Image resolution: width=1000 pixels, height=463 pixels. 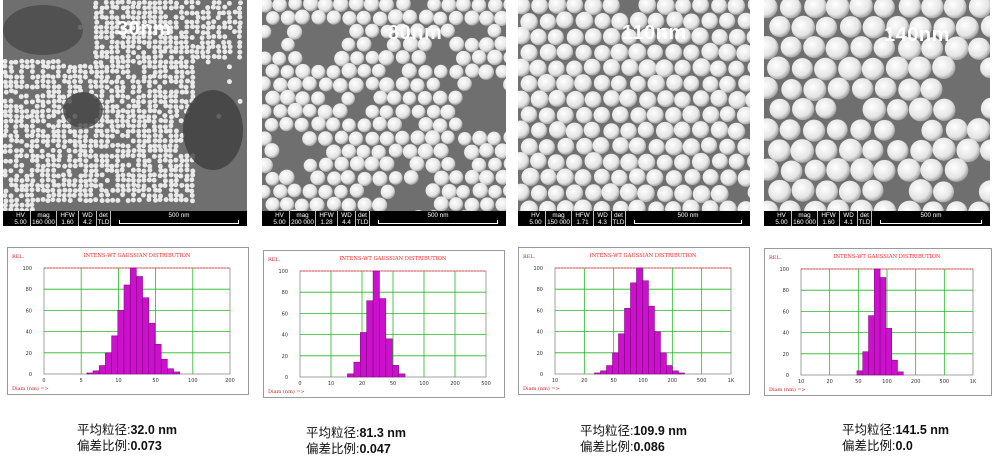 I want to click on databar-magnification-value: 160 000 x, so click(x=43, y=222).